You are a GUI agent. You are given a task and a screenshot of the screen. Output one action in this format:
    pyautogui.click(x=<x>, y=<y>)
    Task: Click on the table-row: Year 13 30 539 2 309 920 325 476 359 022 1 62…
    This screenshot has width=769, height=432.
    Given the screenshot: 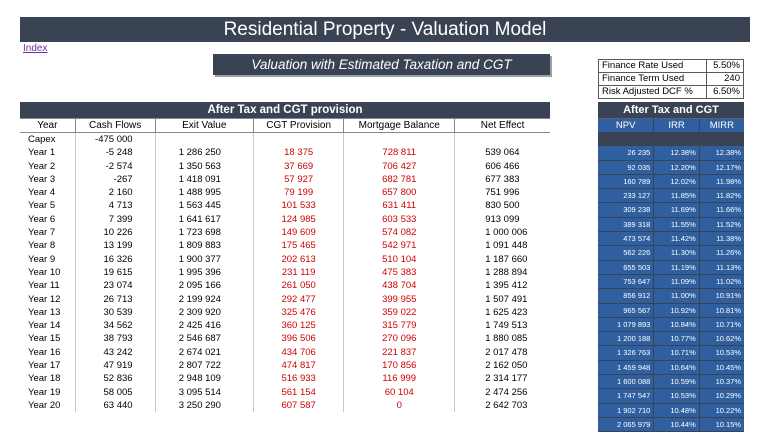 What is the action you would take?
    pyautogui.click(x=285, y=312)
    